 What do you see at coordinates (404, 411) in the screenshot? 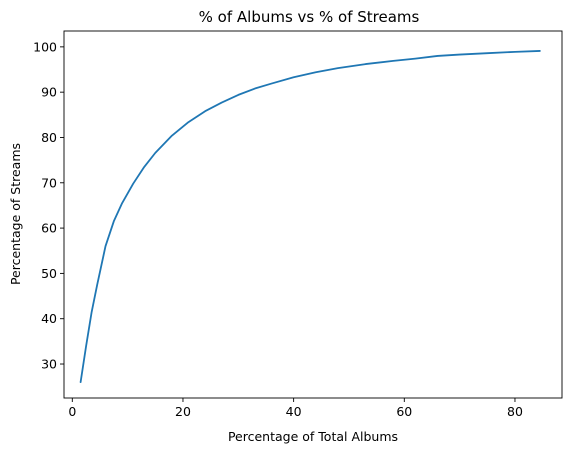
I see `x-tick-label: 60` at bounding box center [404, 411].